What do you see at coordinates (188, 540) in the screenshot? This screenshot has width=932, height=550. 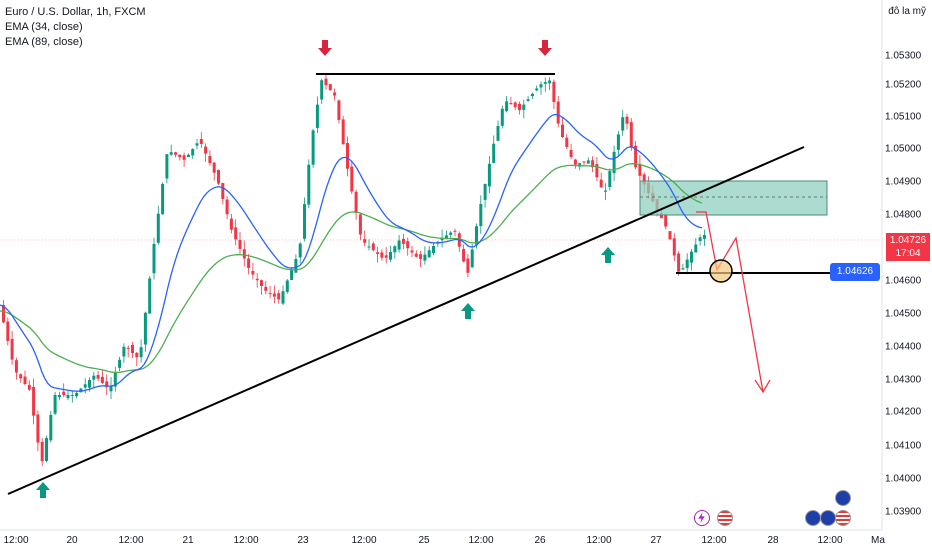 I see `time-tick-label: 21` at bounding box center [188, 540].